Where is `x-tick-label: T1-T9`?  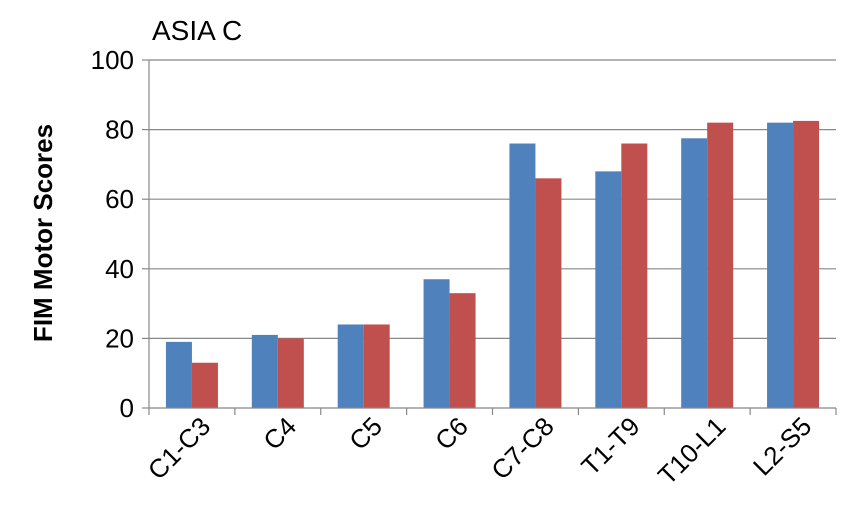
x-tick-label: T1-T9 is located at coordinates (610, 446).